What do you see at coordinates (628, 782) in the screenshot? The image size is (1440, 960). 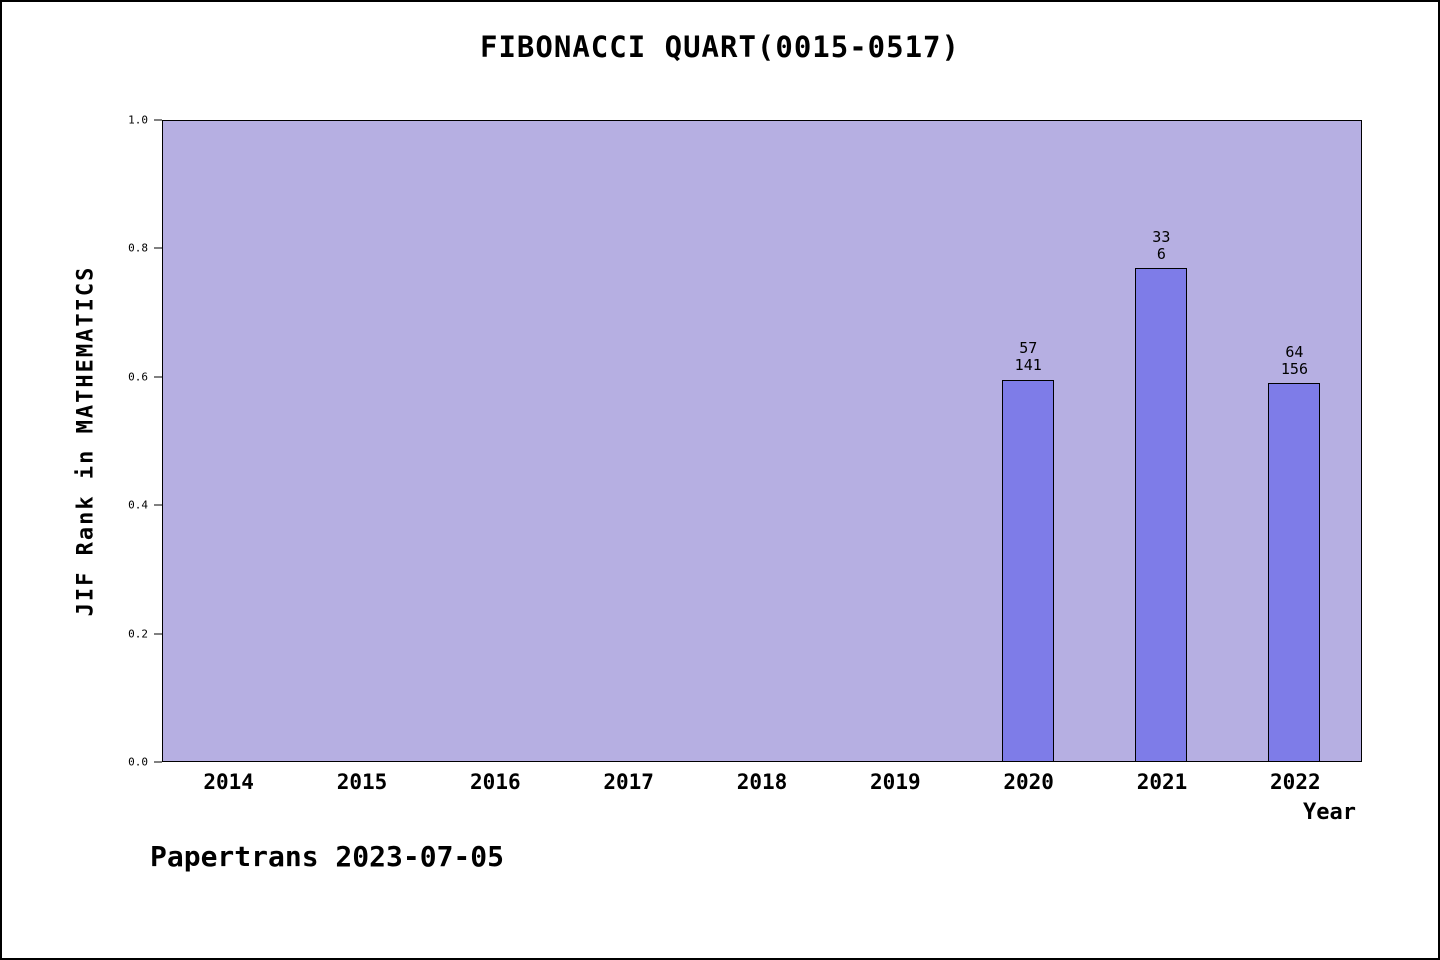 I see `x-tick-label-2017: 2017` at bounding box center [628, 782].